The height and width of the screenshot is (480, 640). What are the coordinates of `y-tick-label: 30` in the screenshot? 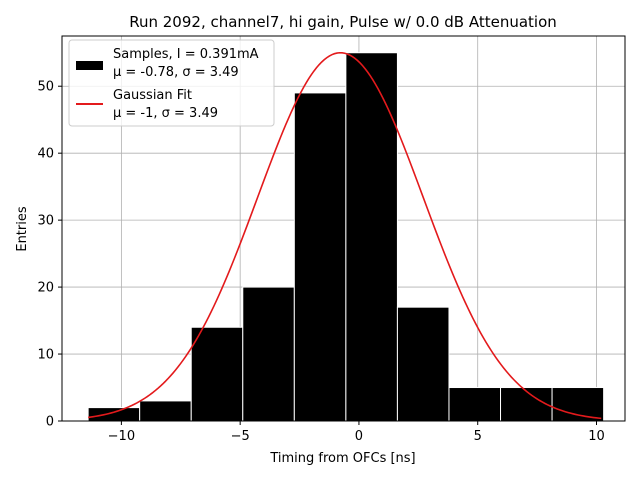 It's located at (45, 221).